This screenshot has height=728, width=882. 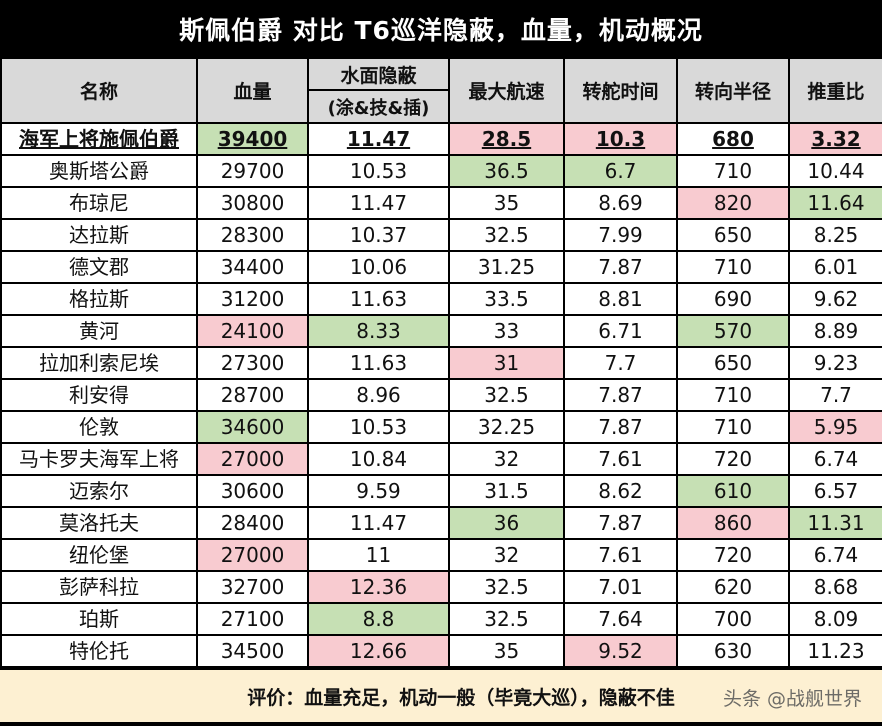 I want to click on ship-name: 达拉斯, so click(x=99, y=235).